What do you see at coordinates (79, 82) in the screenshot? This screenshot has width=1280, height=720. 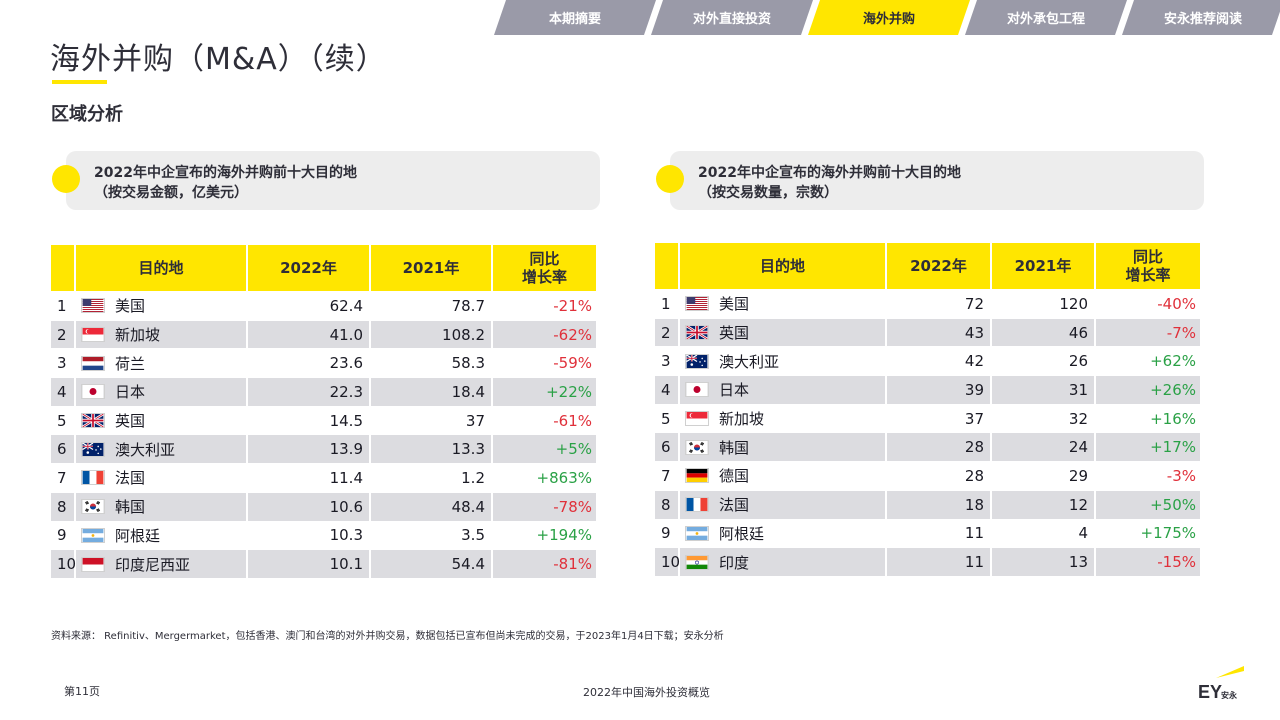 I see `title-underline` at bounding box center [79, 82].